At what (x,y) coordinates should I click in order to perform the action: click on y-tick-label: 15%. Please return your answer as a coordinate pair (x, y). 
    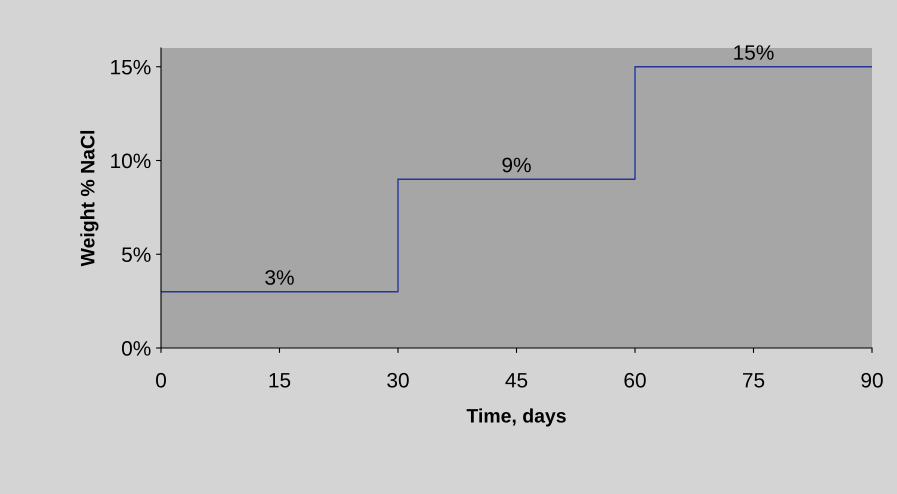
    Looking at the image, I should click on (131, 67).